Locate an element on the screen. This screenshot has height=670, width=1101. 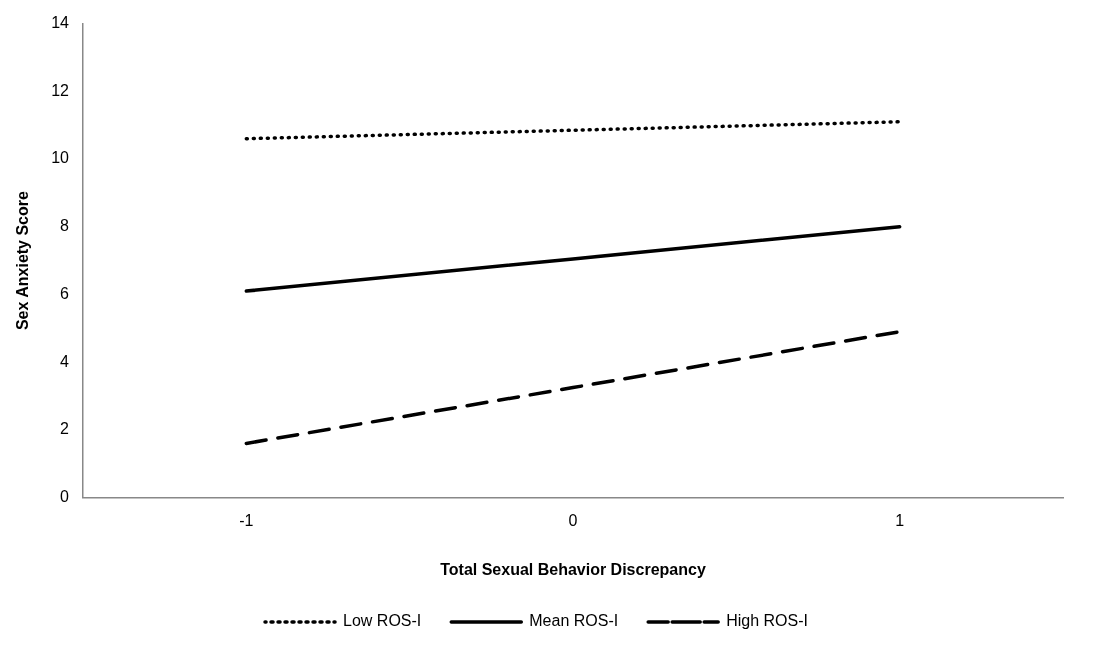
y-tick-label: 14 is located at coordinates (60, 23).